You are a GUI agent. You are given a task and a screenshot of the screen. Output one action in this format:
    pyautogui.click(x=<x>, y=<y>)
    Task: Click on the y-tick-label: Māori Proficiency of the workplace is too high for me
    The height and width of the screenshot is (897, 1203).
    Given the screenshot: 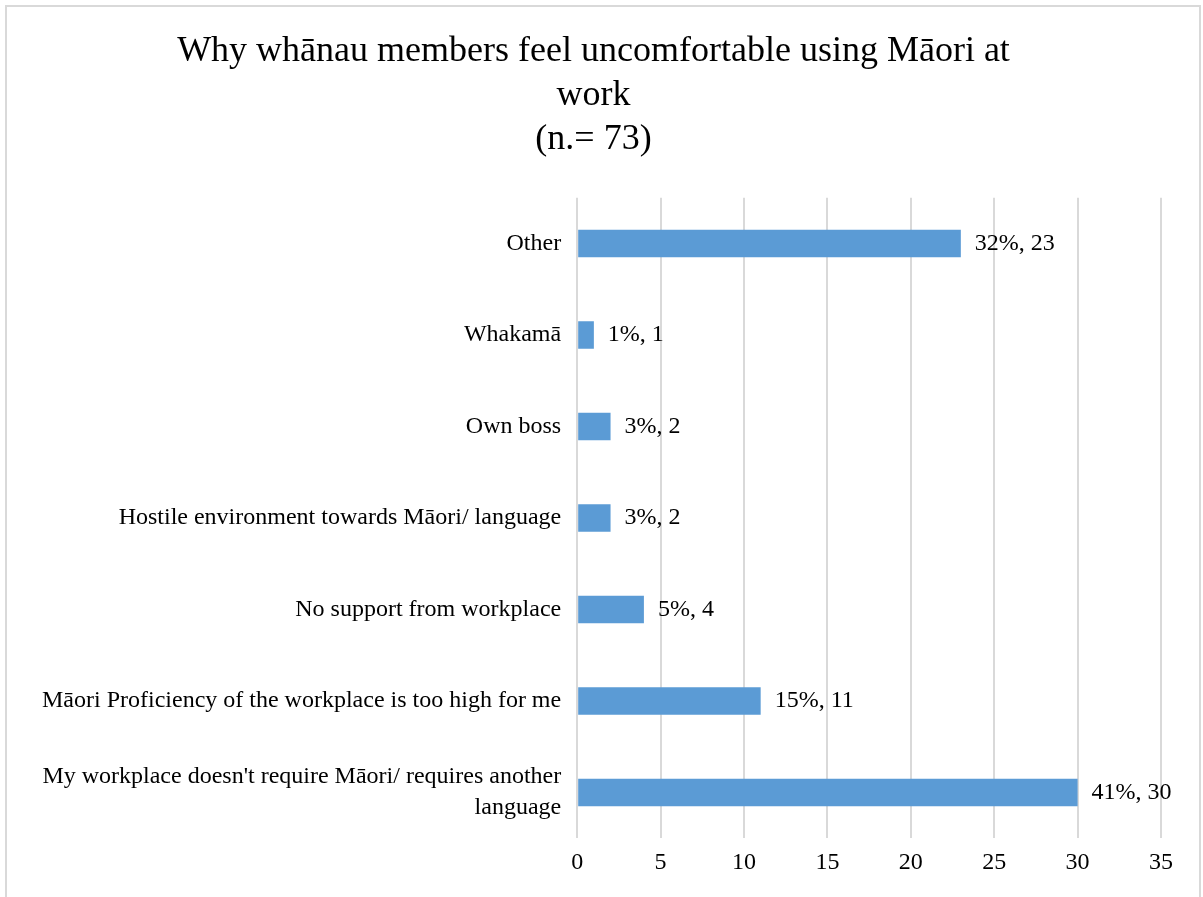 What is the action you would take?
    pyautogui.click(x=302, y=699)
    